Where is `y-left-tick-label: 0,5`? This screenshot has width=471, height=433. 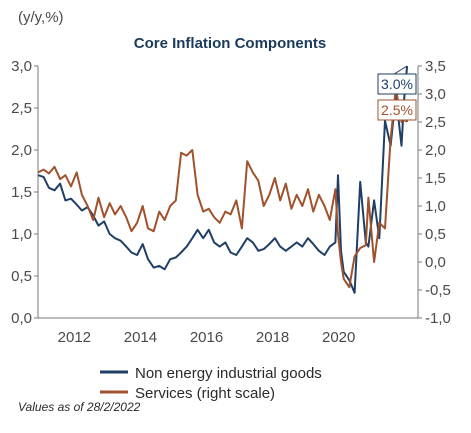
y-left-tick-label: 0,5 is located at coordinates (21, 276).